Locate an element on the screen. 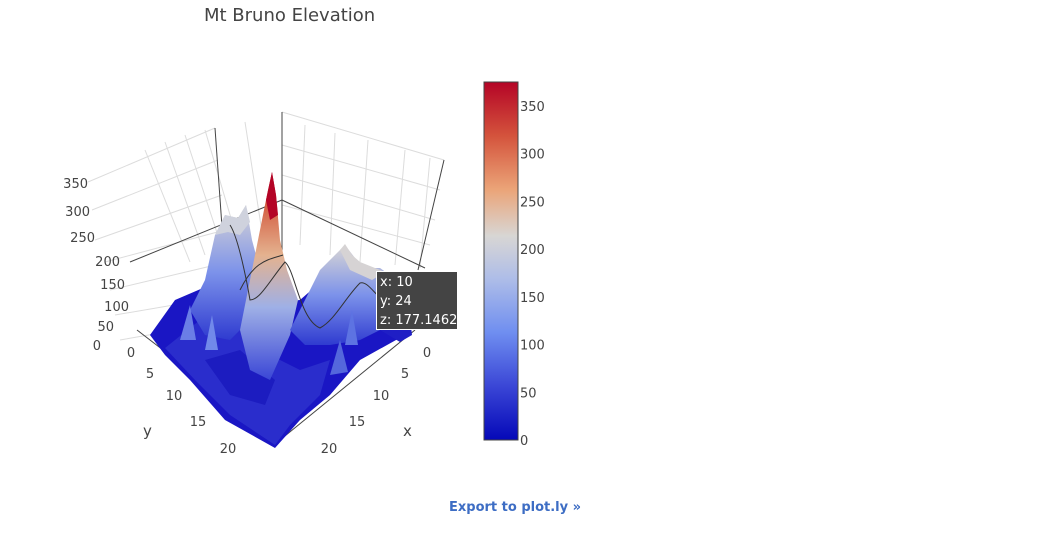  y-tick-label: 20 is located at coordinates (228, 449).